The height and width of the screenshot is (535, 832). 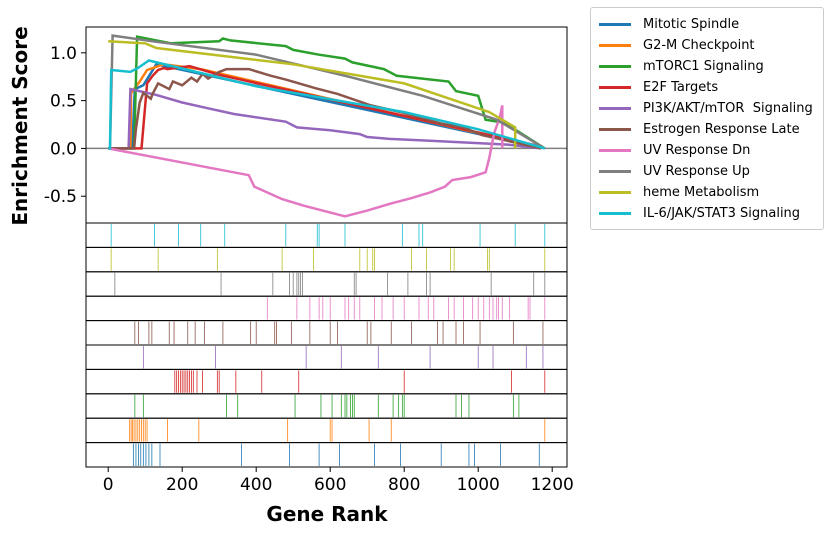 I want to click on legend-item: Estrogen Response Late, so click(x=707, y=129).